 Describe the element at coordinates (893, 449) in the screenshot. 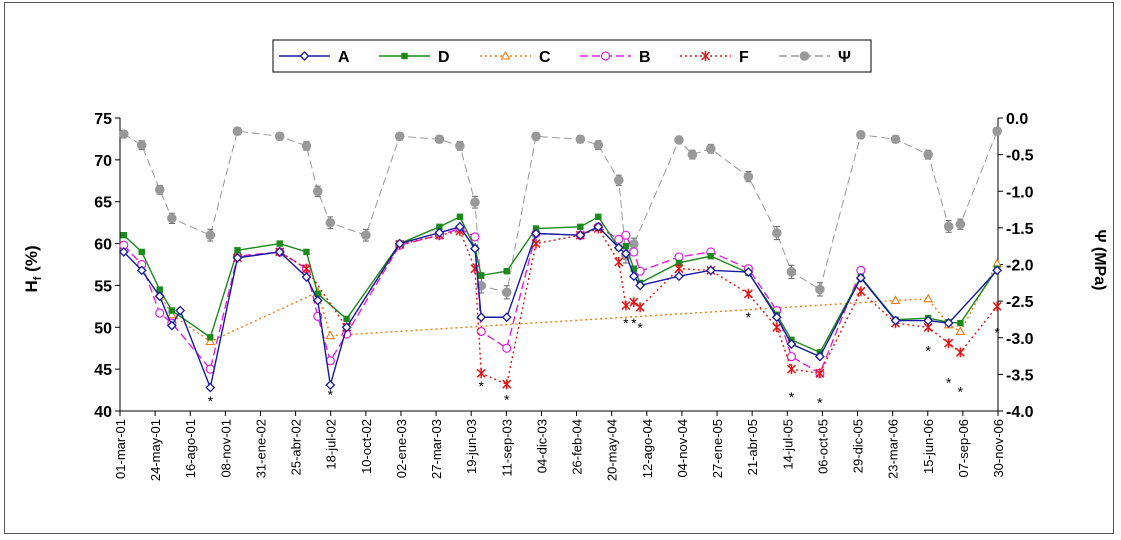

I see `x-tick-label: 23-mar-06` at that location.